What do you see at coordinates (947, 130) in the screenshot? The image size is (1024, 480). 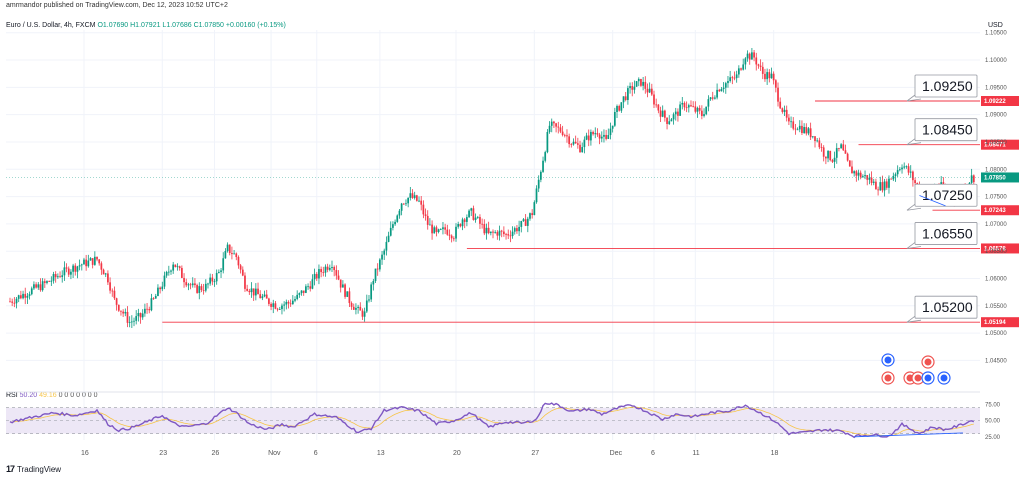 I see `level-callout-label: 1.08450` at bounding box center [947, 130].